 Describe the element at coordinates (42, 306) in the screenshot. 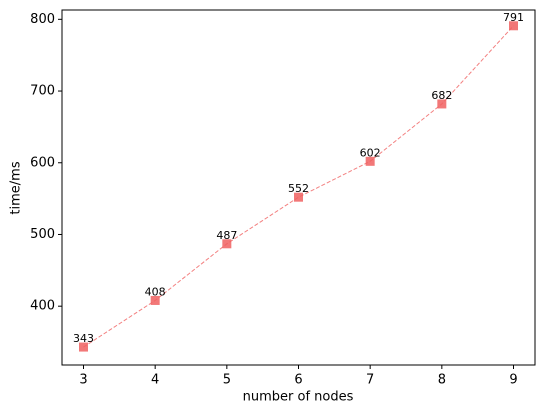

I see `y-tick-label: 400` at that location.